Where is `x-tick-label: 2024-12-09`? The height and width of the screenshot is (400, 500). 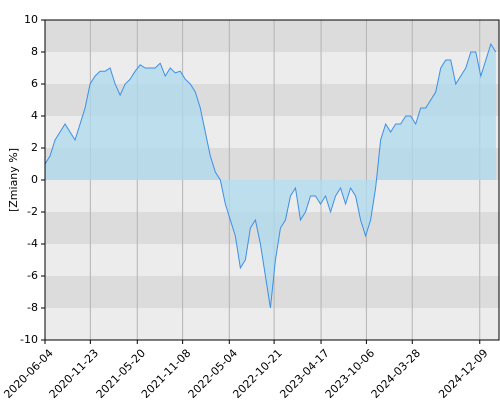
x-tick-label: 2024-12-09 is located at coordinates (463, 373).